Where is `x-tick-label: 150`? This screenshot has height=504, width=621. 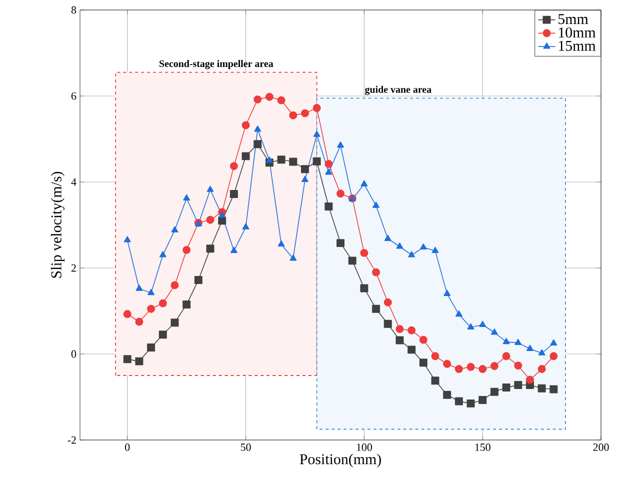 x-tick-label: 150 is located at coordinates (482, 447).